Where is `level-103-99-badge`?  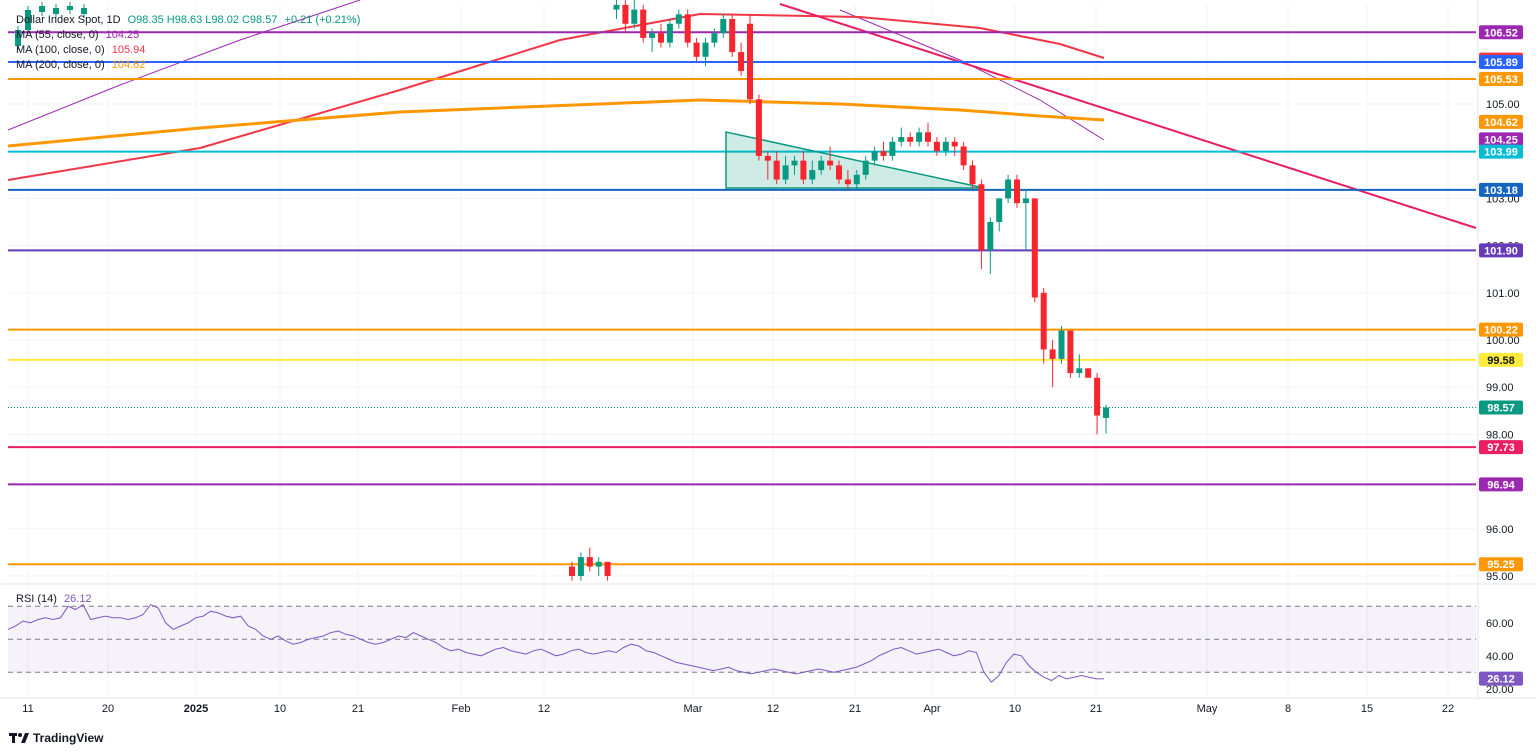 level-103-99-badge is located at coordinates (1501, 151).